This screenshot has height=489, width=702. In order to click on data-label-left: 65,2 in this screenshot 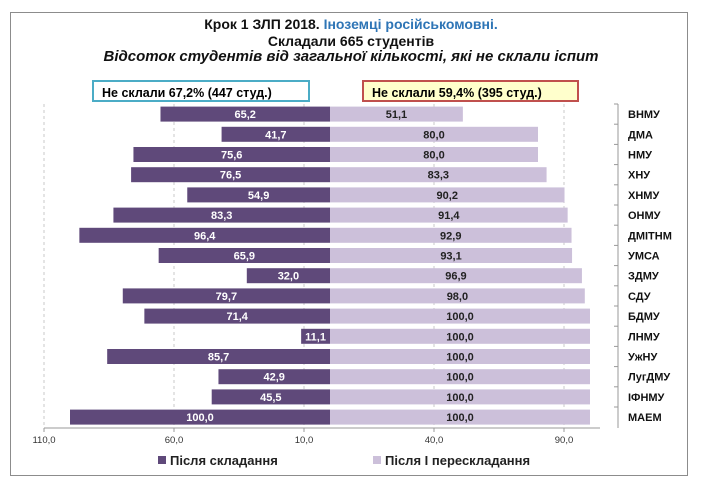, I will do `click(245, 115)`.